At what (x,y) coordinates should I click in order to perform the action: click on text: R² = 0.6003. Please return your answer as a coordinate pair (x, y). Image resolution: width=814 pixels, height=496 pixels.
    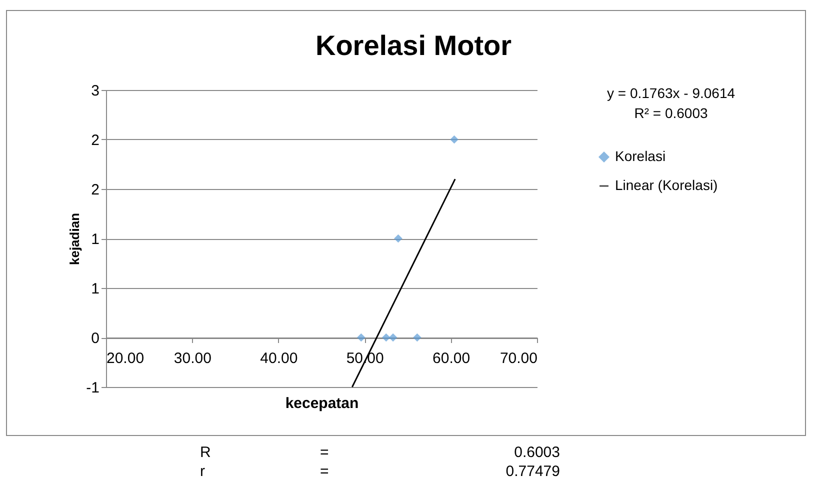
    Looking at the image, I should click on (671, 113).